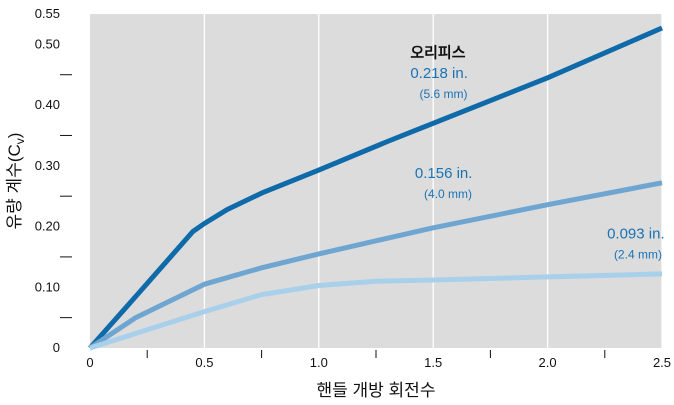 The width and height of the screenshot is (674, 405). I want to click on x-axis-label: 핸들 개방 회전수, so click(376, 390).